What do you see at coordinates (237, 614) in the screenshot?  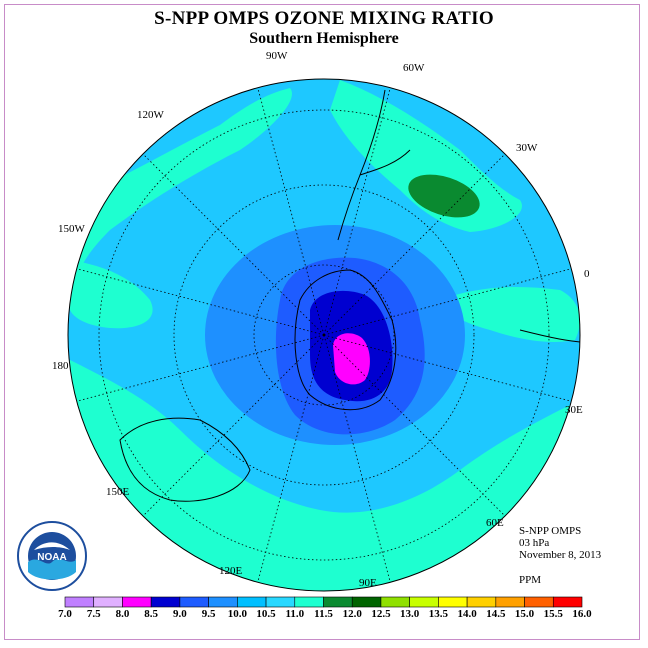 I see `colorbar-tick-label: 10.0` at bounding box center [237, 614].